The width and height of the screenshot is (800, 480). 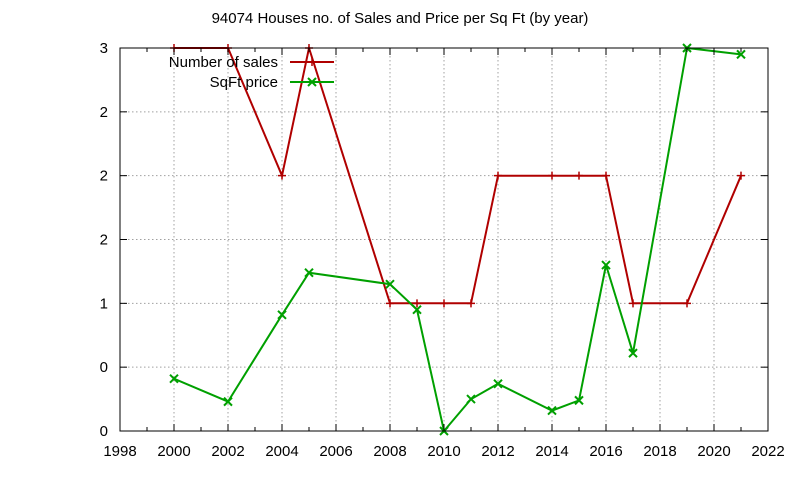 I want to click on x-tick-label: 1998, so click(x=119, y=451).